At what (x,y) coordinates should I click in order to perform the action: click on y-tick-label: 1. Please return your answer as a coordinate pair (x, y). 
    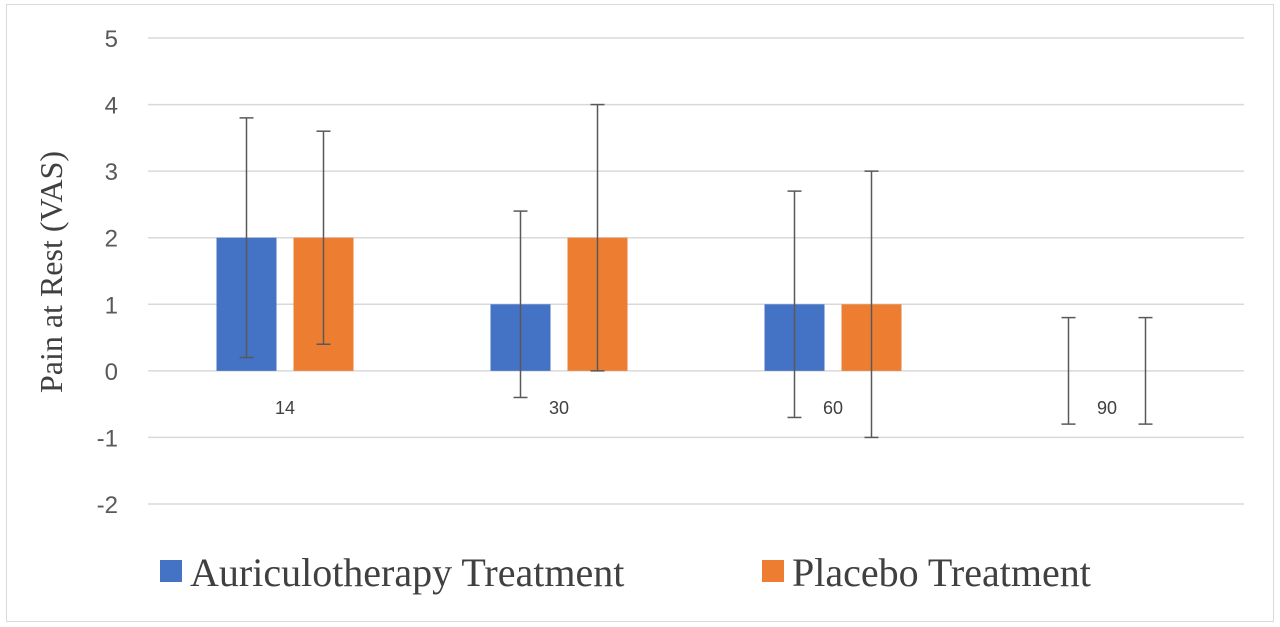
    Looking at the image, I should click on (111, 305).